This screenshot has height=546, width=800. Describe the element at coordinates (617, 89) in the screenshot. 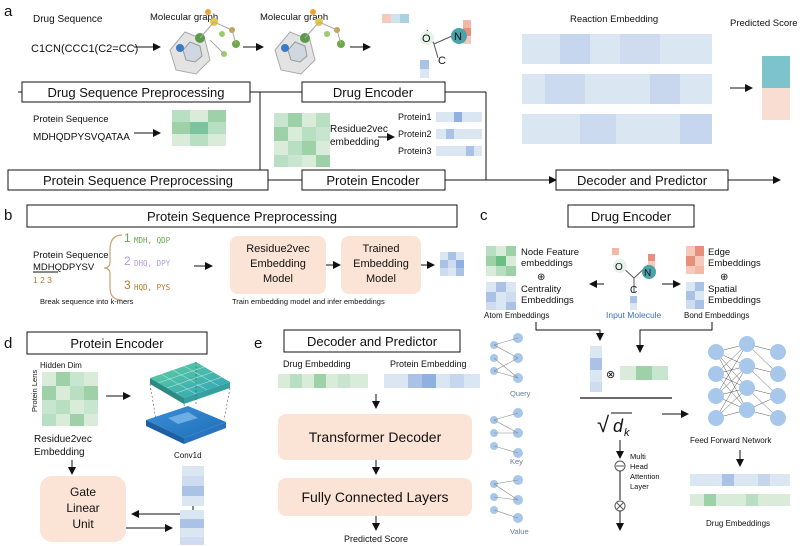

I see `reaction-embedding-bars` at that location.